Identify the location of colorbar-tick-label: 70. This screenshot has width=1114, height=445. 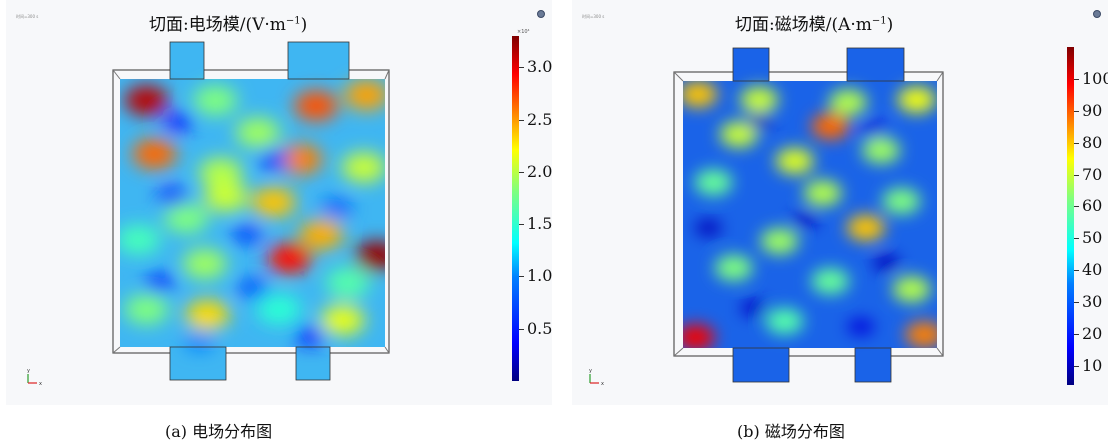
(1092, 174).